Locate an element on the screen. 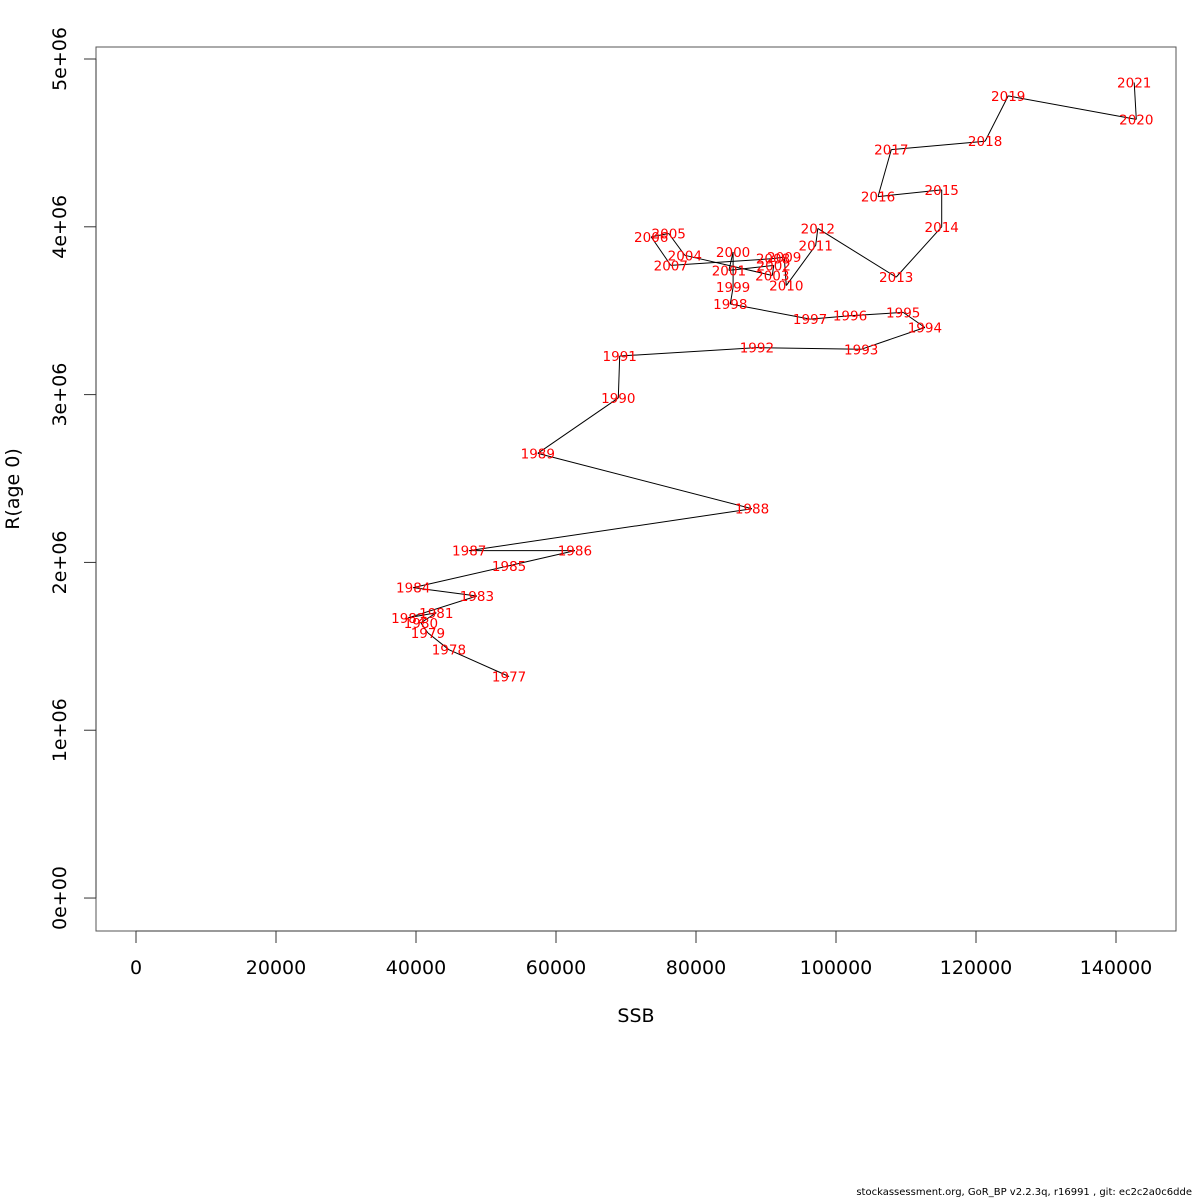  point-label: 1980 is located at coordinates (421, 624).